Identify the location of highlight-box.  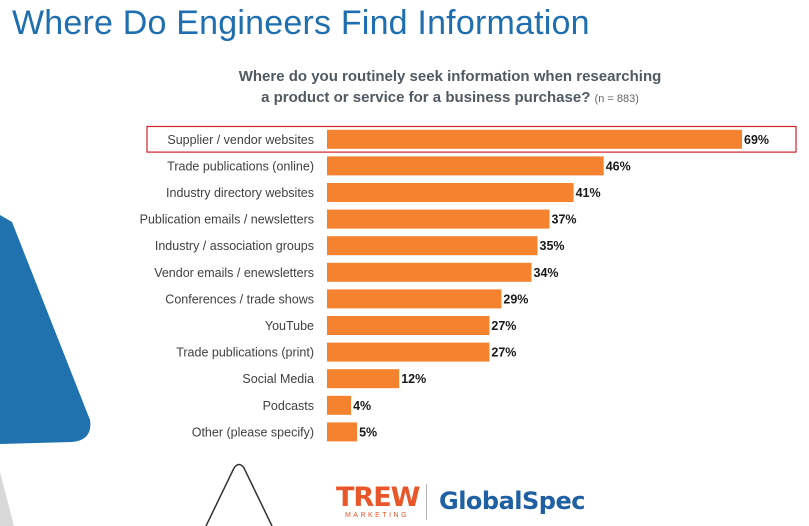
(471, 139).